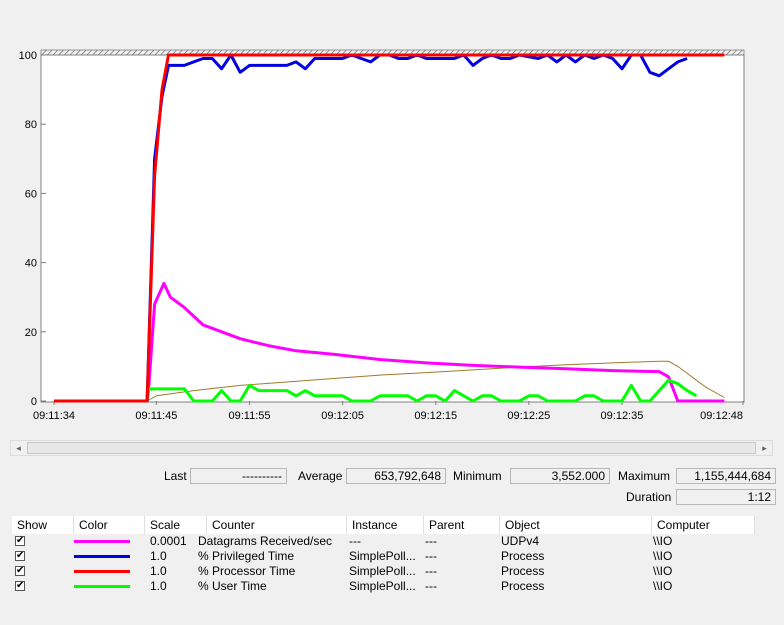  I want to click on average-value: 653,792,648, so click(396, 476).